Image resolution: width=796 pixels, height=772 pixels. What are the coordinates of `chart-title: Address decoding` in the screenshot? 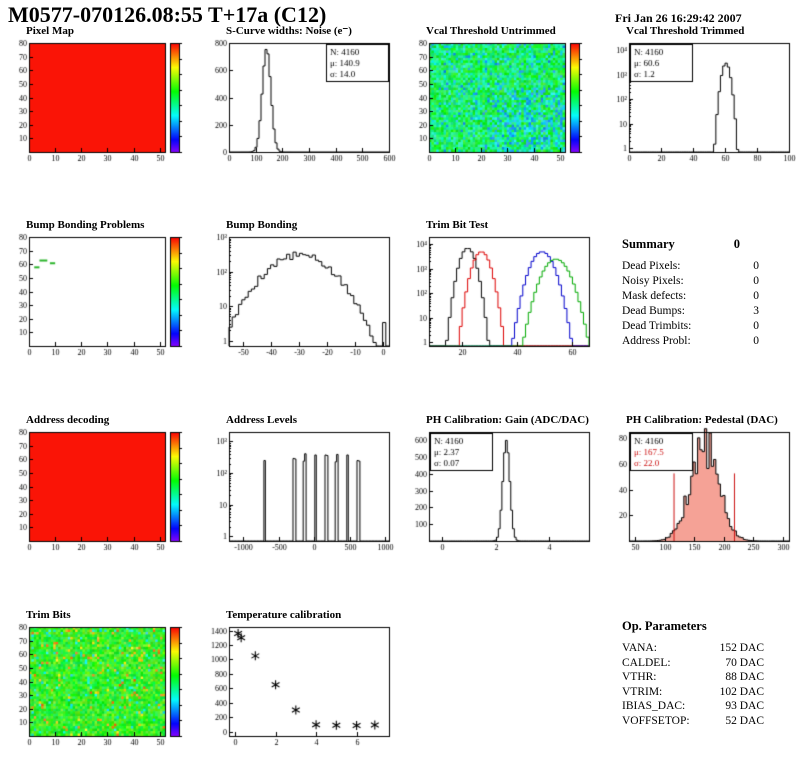 It's located at (68, 420).